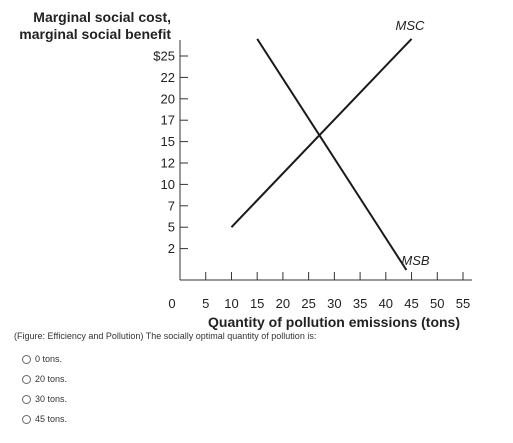  What do you see at coordinates (171, 303) in the screenshot?
I see `x-tick-label: 0` at bounding box center [171, 303].